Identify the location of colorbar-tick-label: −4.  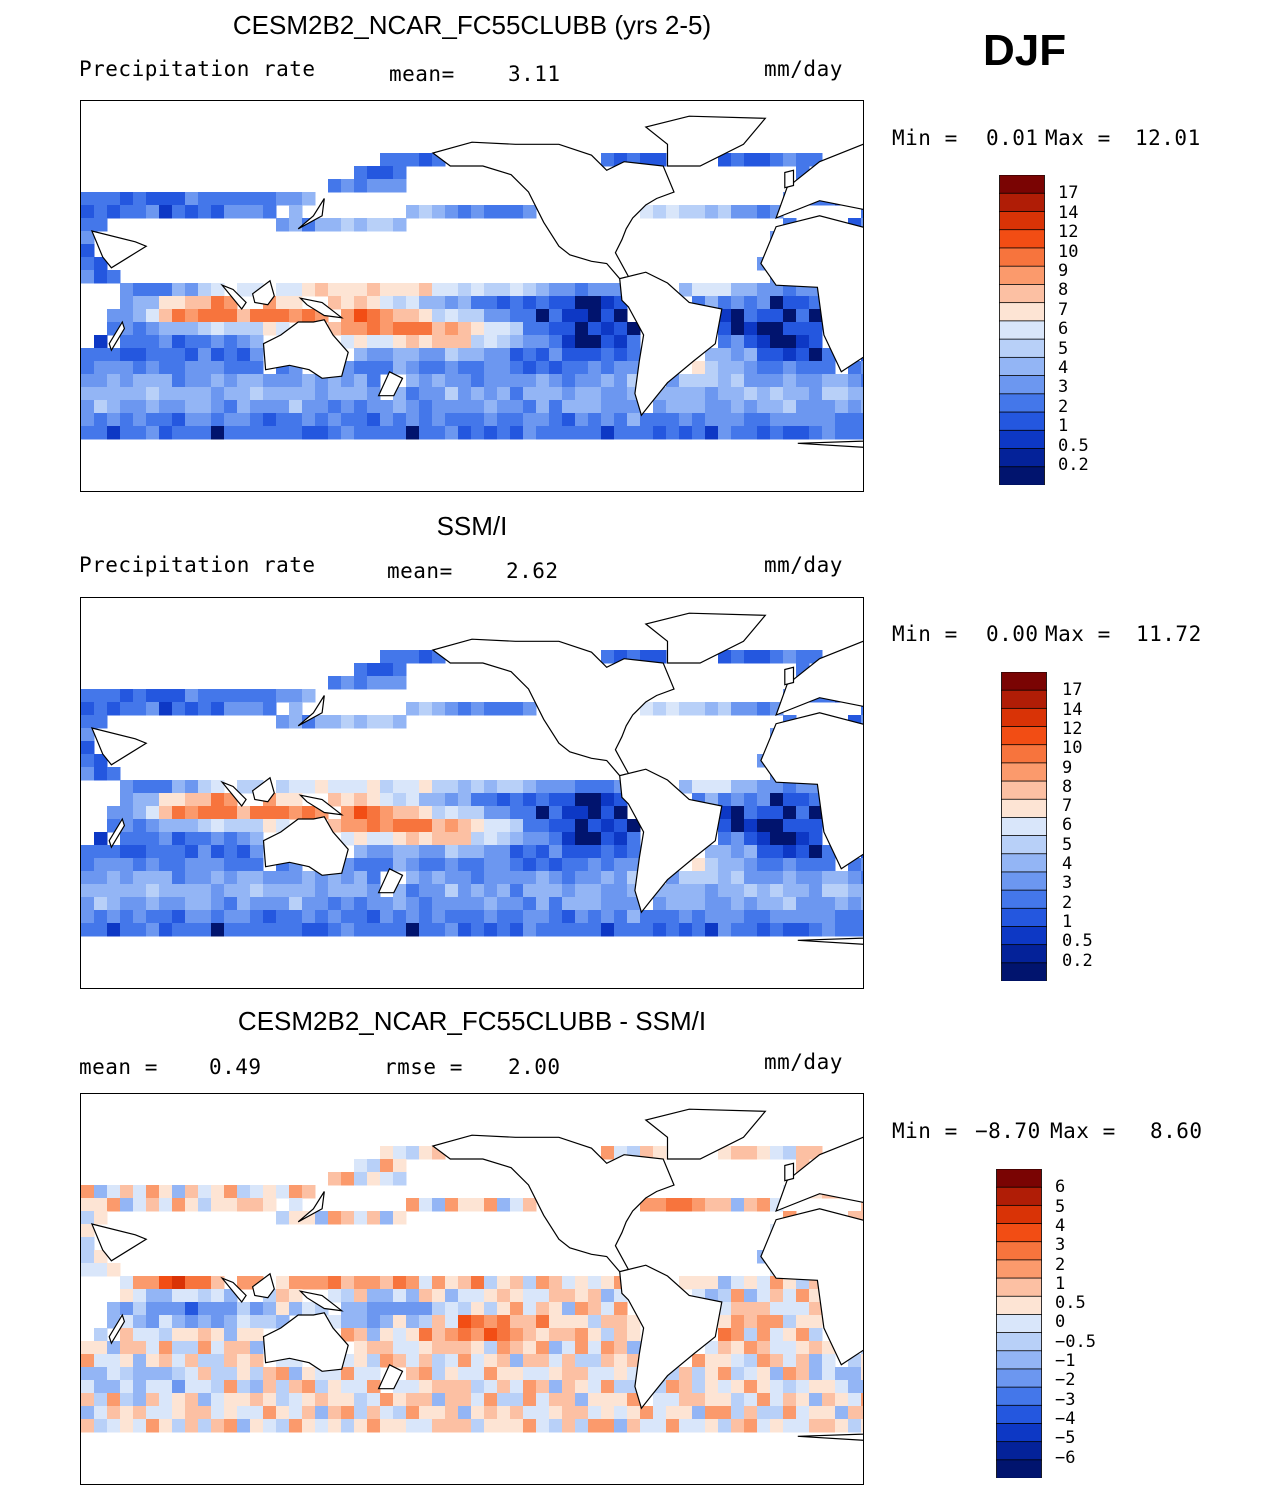
(1065, 1418).